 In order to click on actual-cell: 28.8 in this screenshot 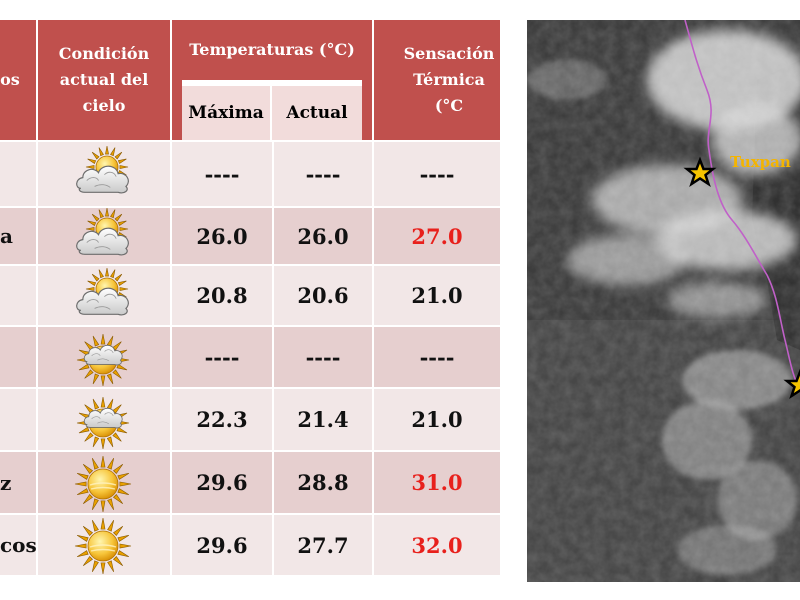, I will do `click(323, 482)`.